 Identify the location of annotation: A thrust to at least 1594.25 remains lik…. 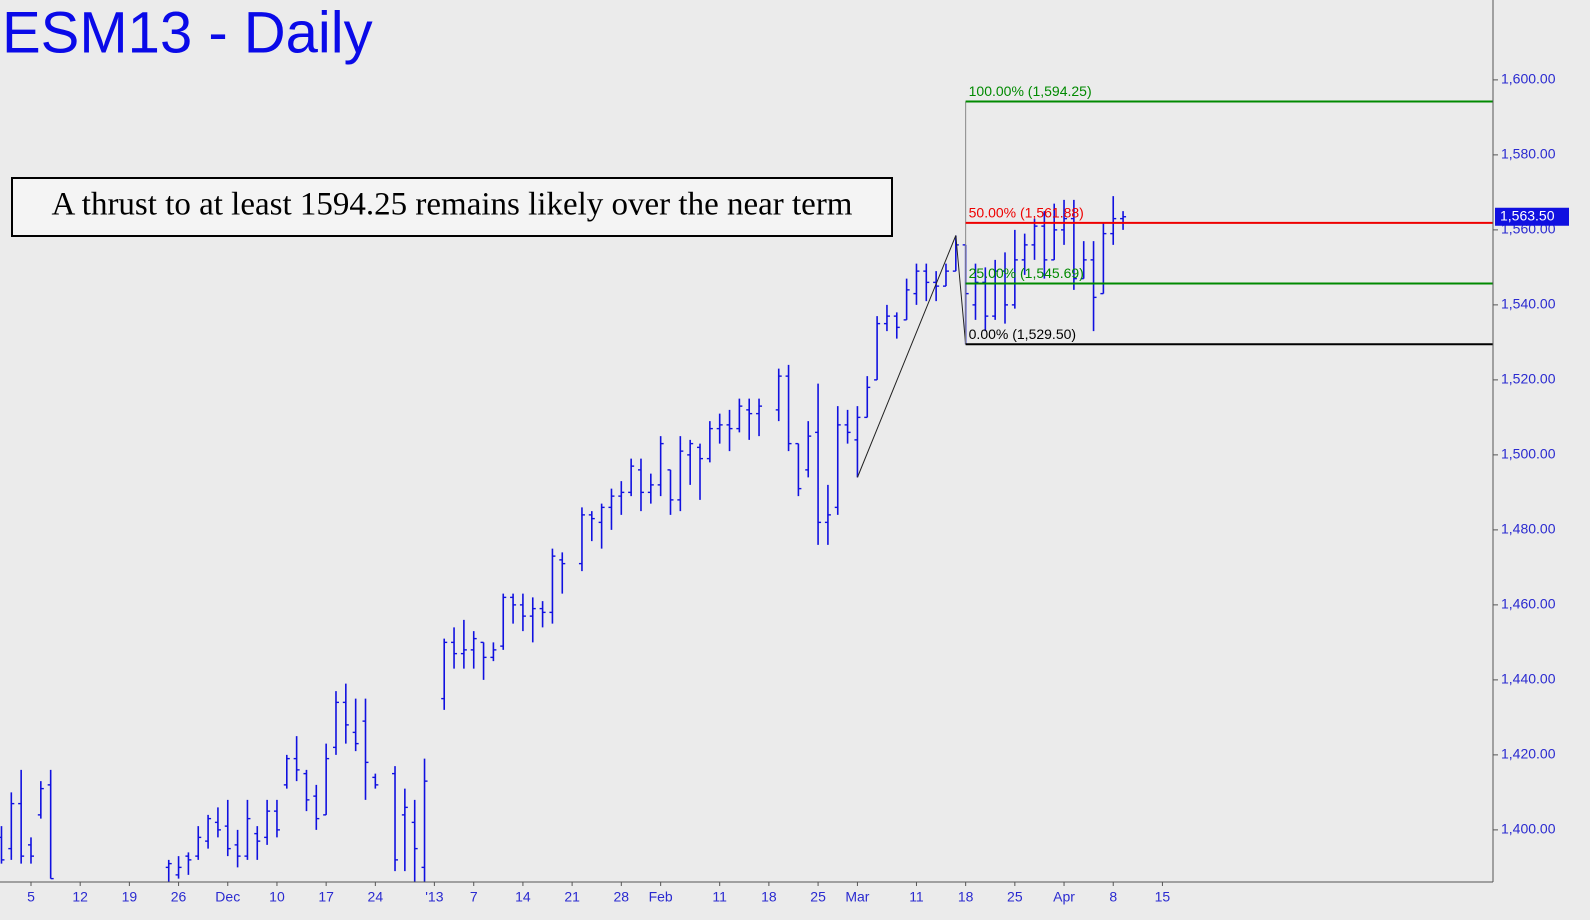
(452, 205).